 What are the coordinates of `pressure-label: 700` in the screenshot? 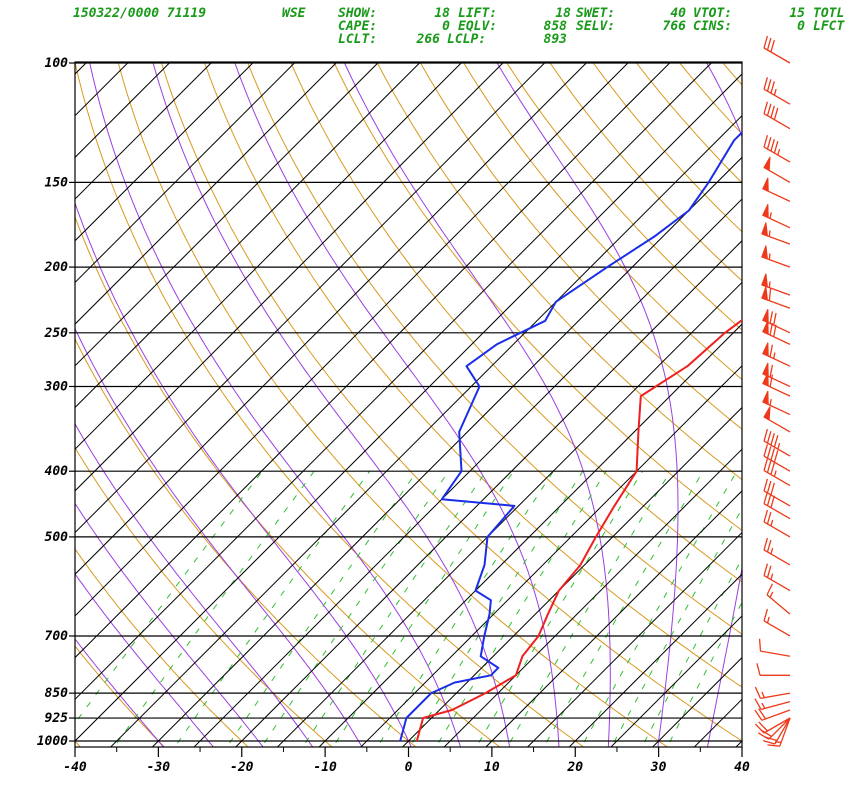 It's located at (57, 636).